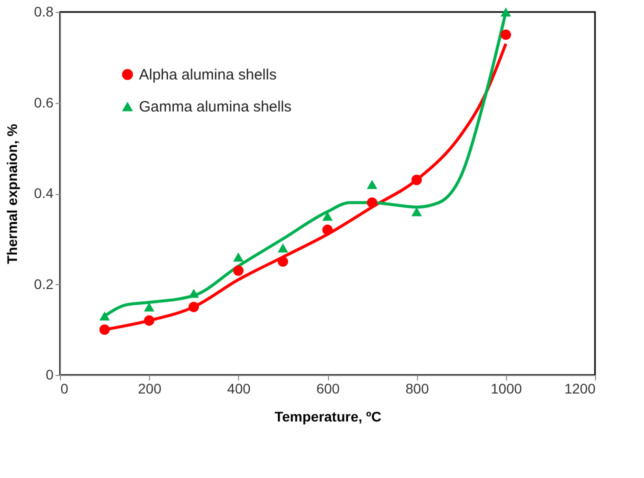  Describe the element at coordinates (208, 75) in the screenshot. I see `legend-label: Alpha alumina shells` at that location.